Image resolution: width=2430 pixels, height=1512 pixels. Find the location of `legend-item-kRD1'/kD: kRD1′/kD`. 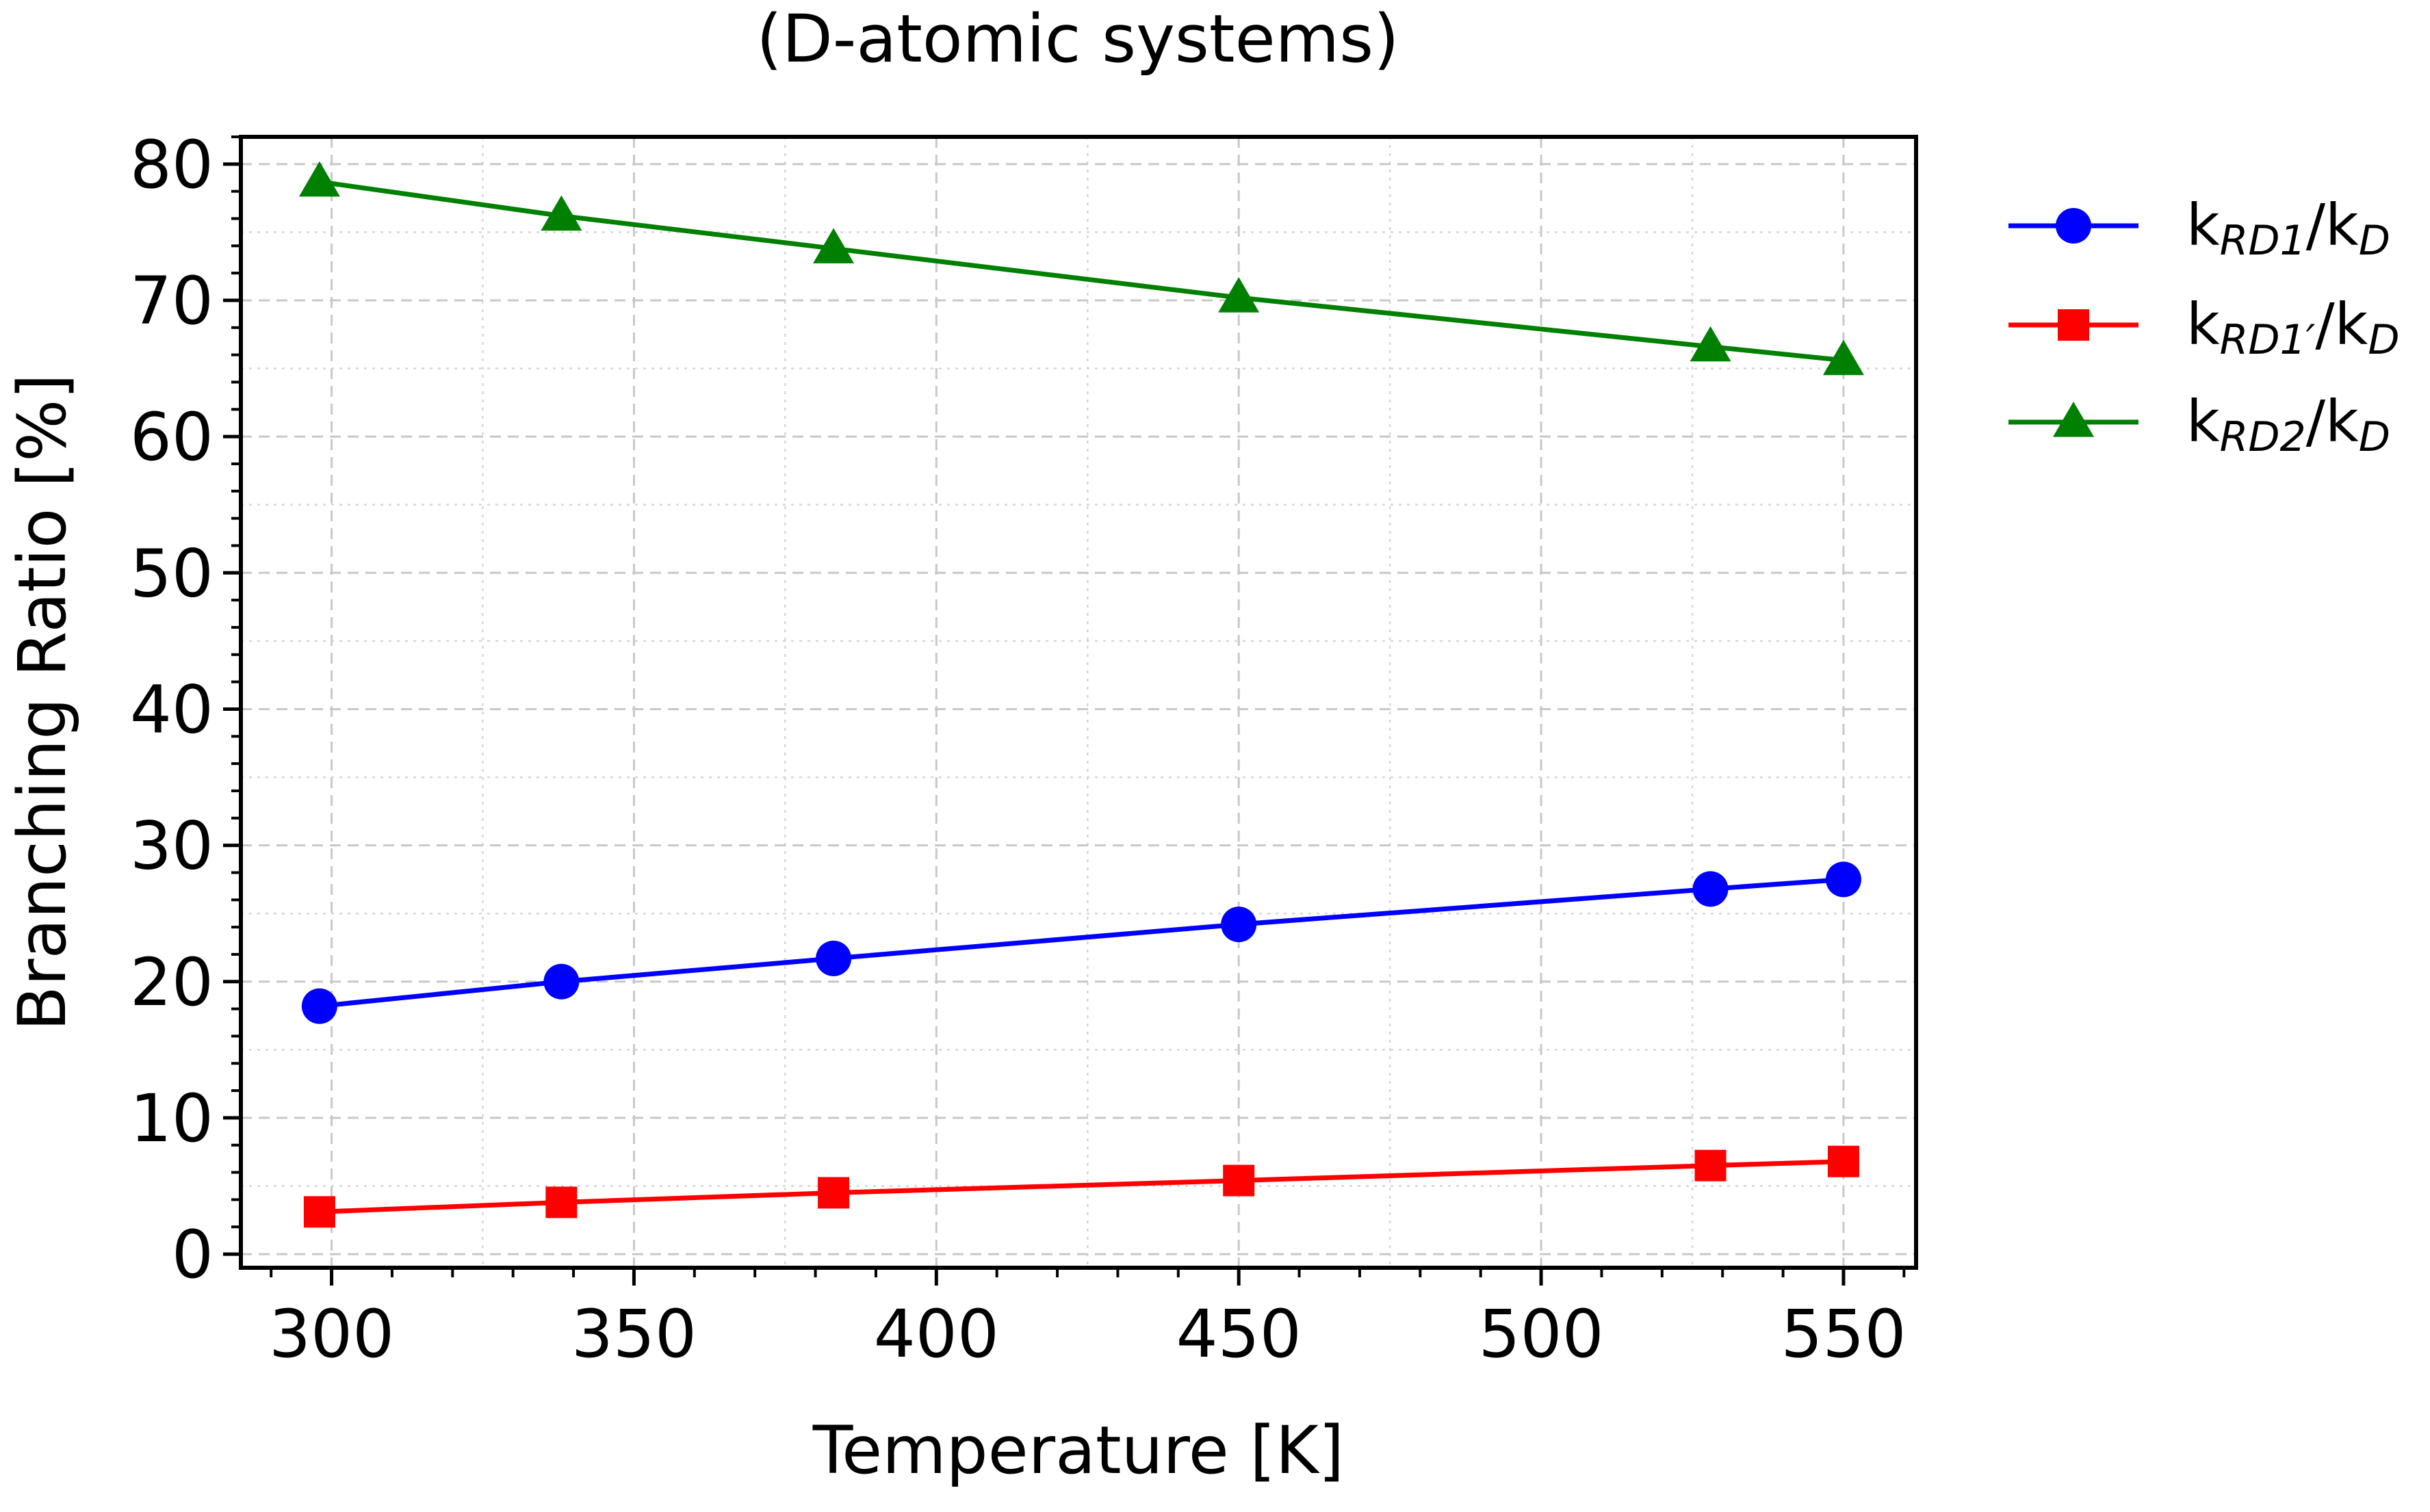

legend-item-kRD1'/kD: kRD1′/kD is located at coordinates (2204, 327).